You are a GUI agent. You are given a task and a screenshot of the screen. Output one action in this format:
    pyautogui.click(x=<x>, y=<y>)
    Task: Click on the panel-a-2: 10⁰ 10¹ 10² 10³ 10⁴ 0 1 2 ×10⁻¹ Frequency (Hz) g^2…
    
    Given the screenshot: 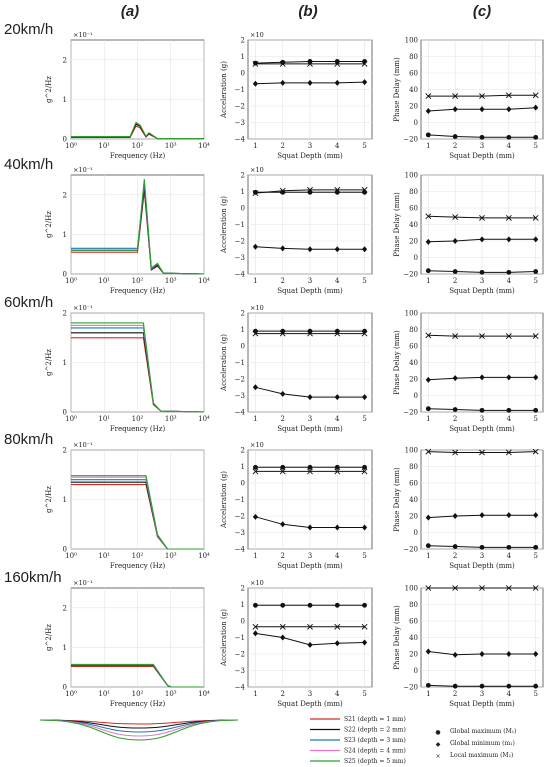 What is the action you would take?
    pyautogui.click(x=127, y=368)
    